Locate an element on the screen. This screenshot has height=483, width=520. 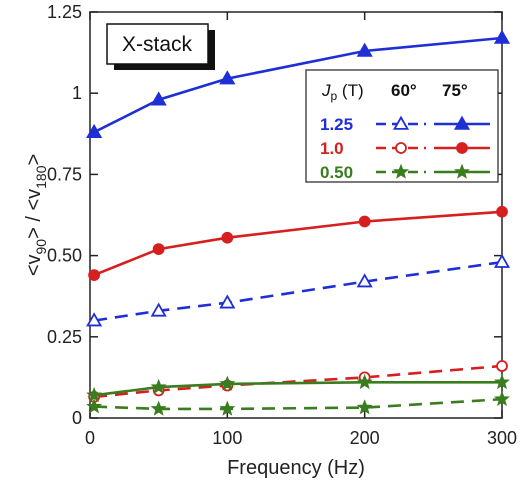
legend-row-label: 1.0 is located at coordinates (332, 148).